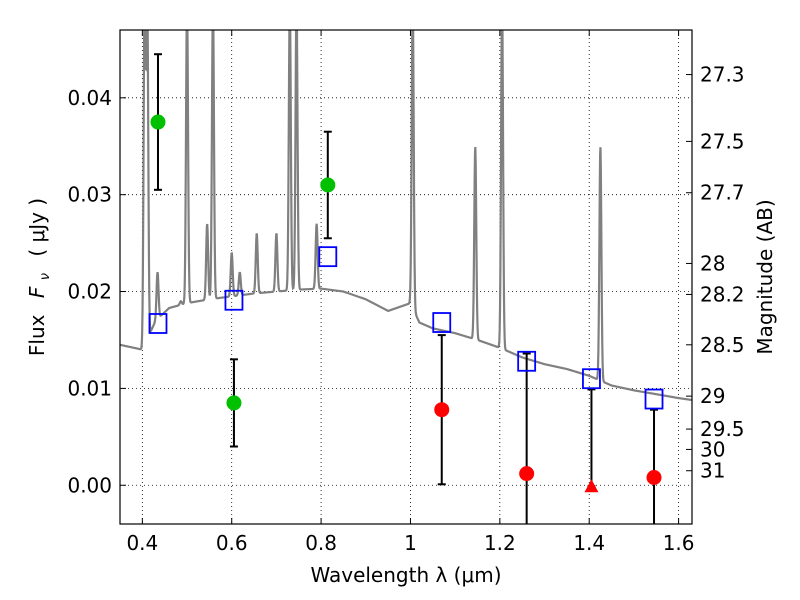  Describe the element at coordinates (89, 292) in the screenshot. I see `y-tick-label-2: 0.02` at that location.